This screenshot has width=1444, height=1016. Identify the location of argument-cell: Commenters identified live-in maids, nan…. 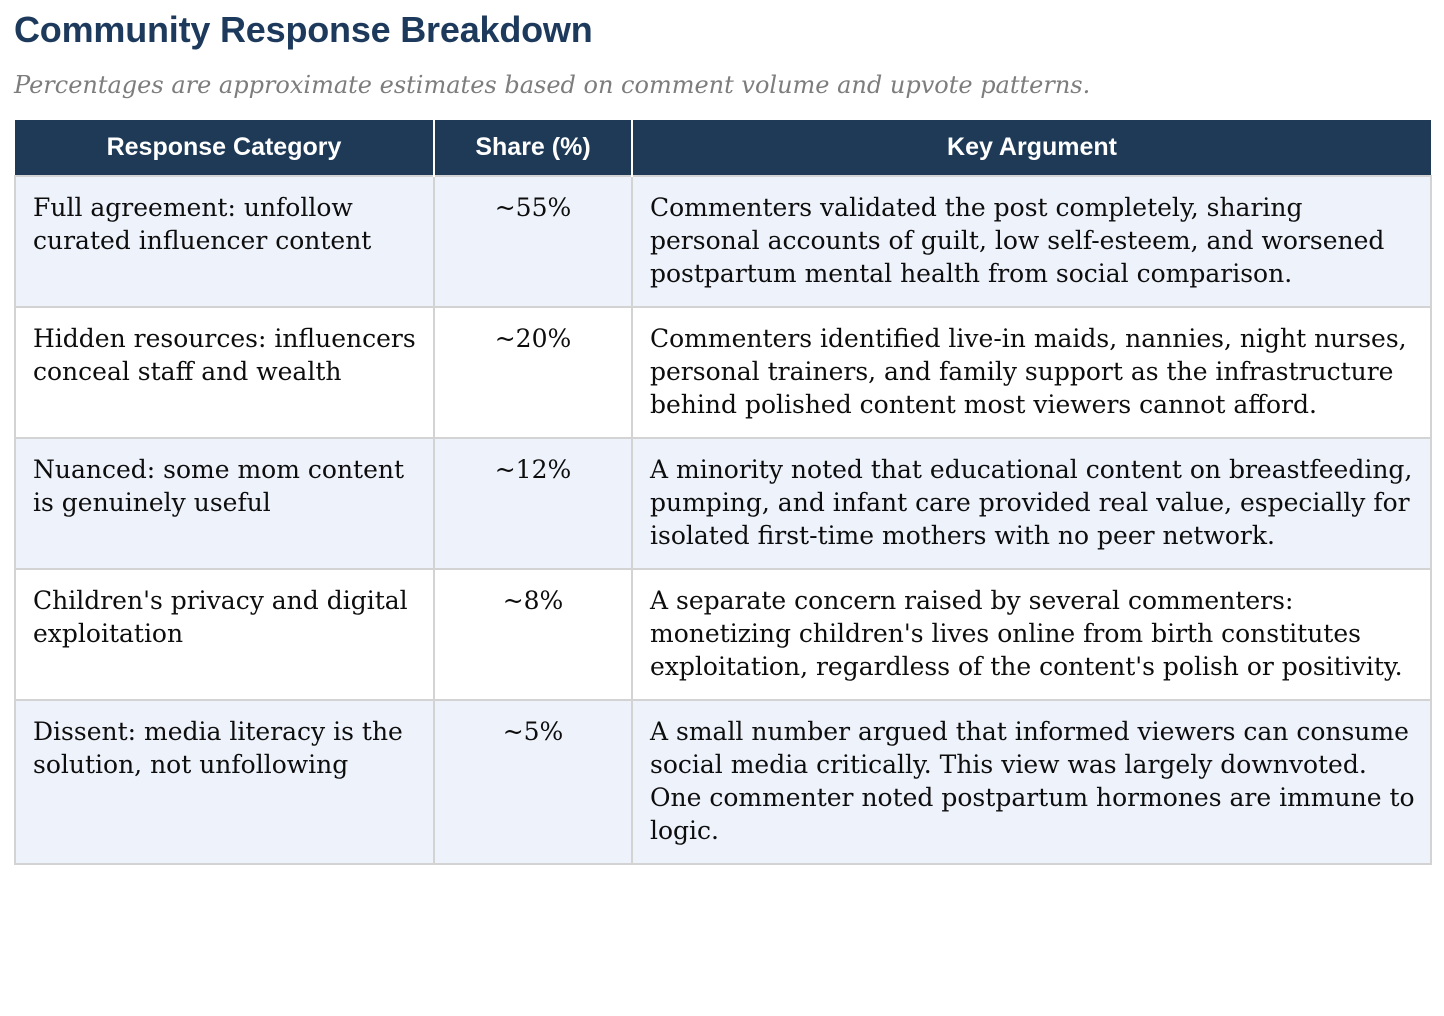
(1031, 372).